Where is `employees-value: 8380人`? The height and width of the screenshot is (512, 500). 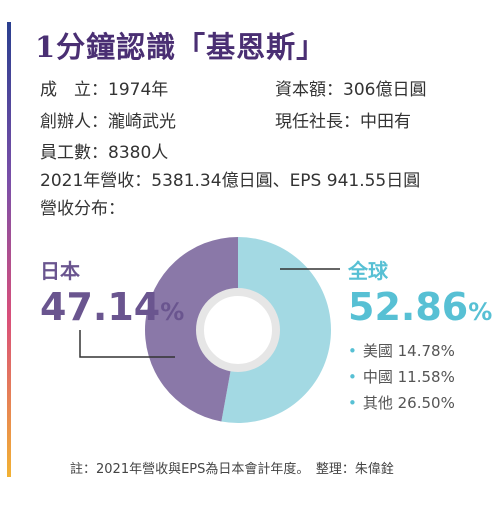
employees-value: 8380人 is located at coordinates (138, 153).